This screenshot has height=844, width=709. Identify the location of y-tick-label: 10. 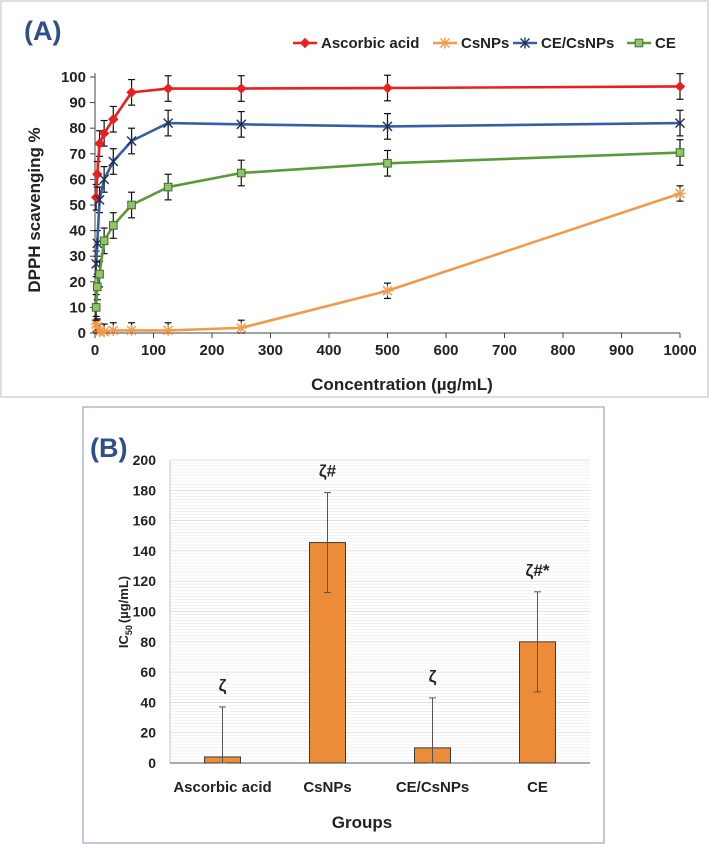
(77, 307).